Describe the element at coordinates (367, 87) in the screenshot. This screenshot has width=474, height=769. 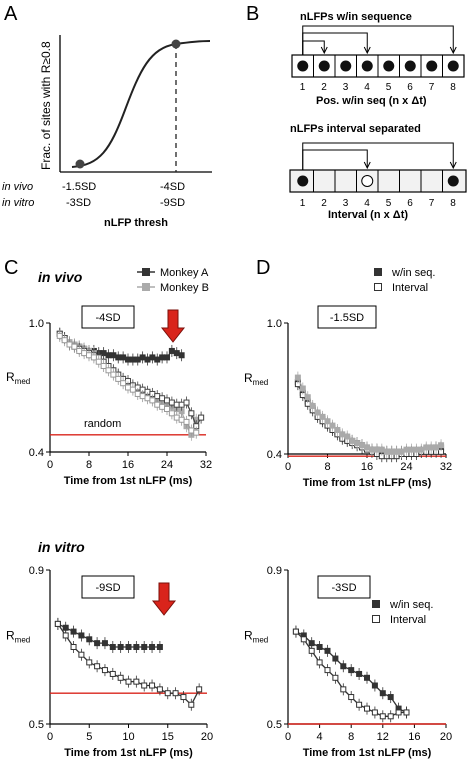
I see `seq-number: 4` at that location.